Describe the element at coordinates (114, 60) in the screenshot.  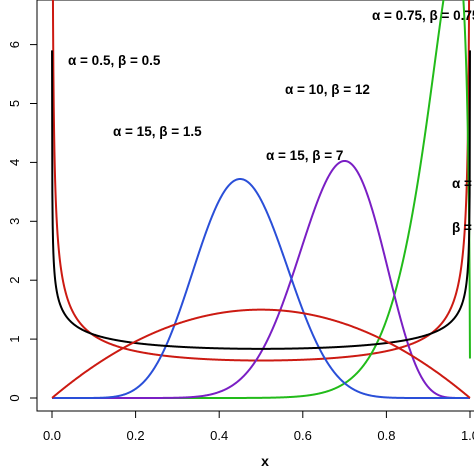
I see `annotation-0: α = 0.5, β = 0.5` at that location.